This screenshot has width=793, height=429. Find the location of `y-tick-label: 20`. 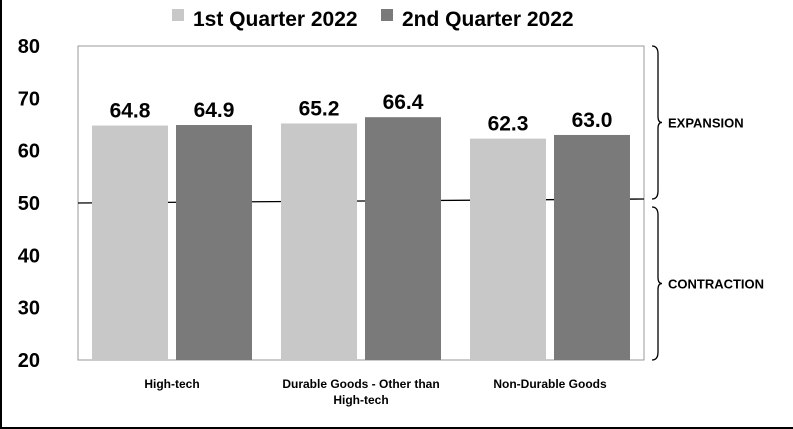

y-tick-label: 20 is located at coordinates (29, 361).